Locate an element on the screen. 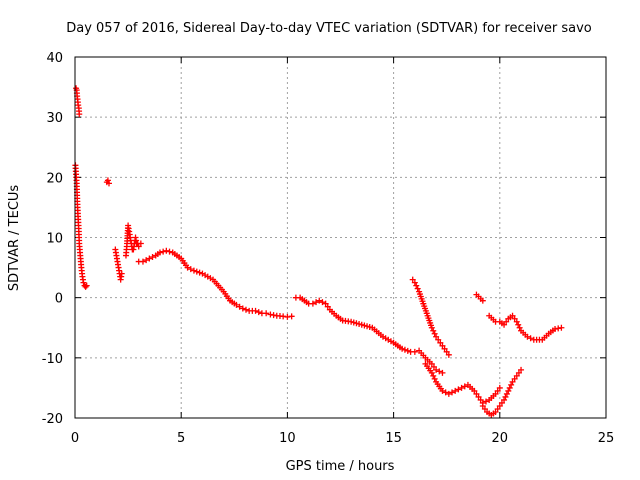  series-segment-19h is located at coordinates (479, 297).